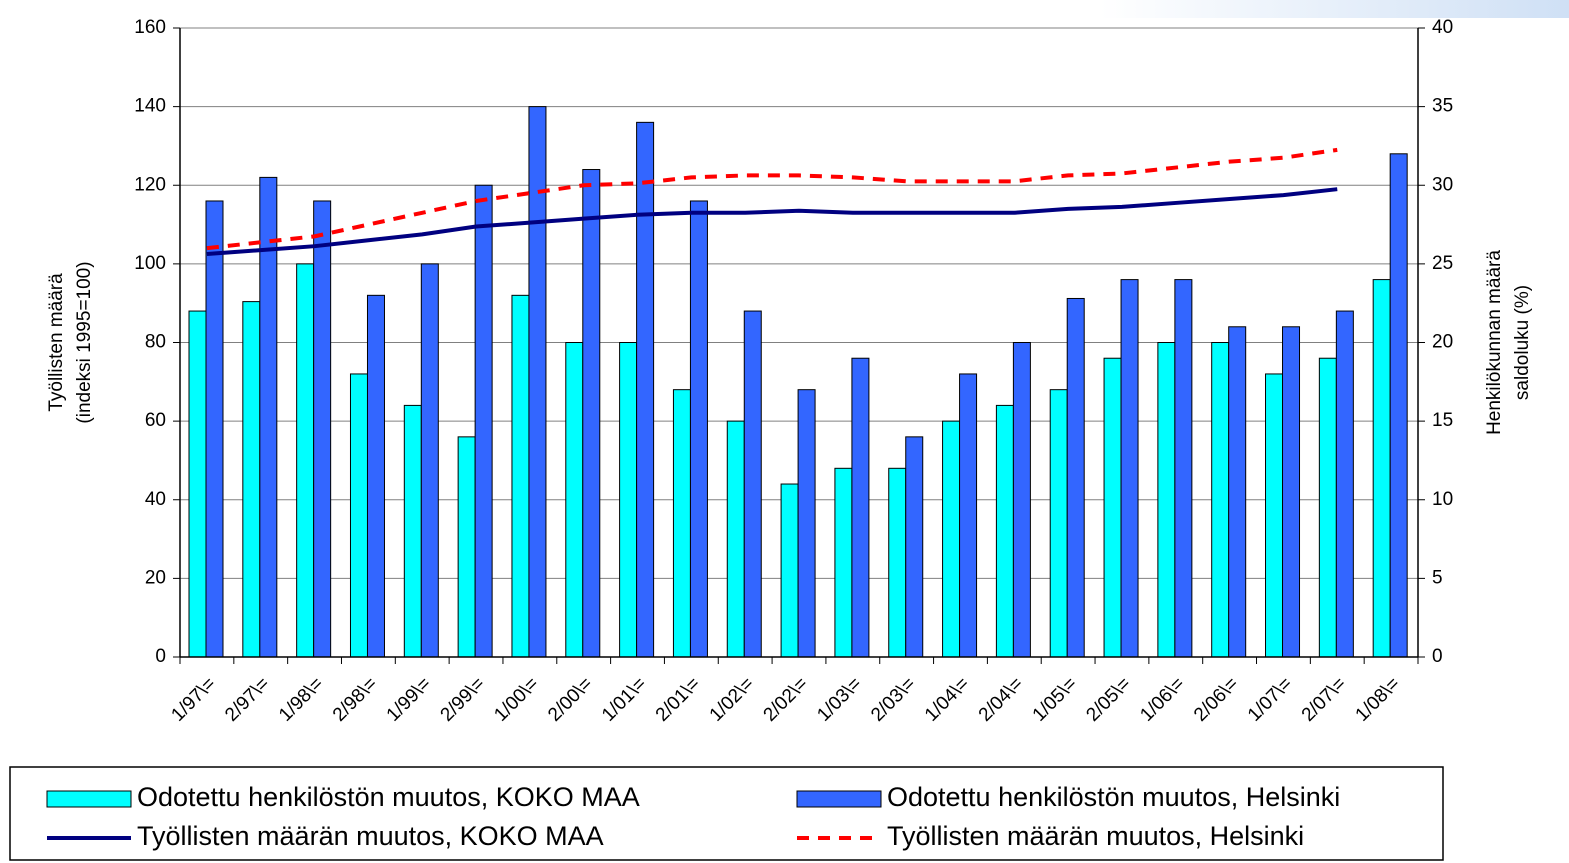 The height and width of the screenshot is (863, 1569). I want to click on x-tick-label: 1/97\=, so click(193, 699).